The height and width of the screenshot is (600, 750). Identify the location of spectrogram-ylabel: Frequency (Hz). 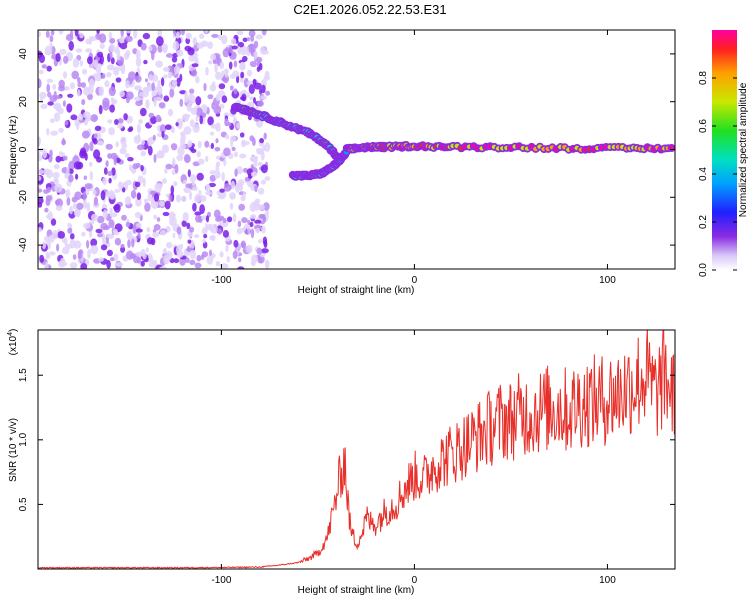
(13, 150).